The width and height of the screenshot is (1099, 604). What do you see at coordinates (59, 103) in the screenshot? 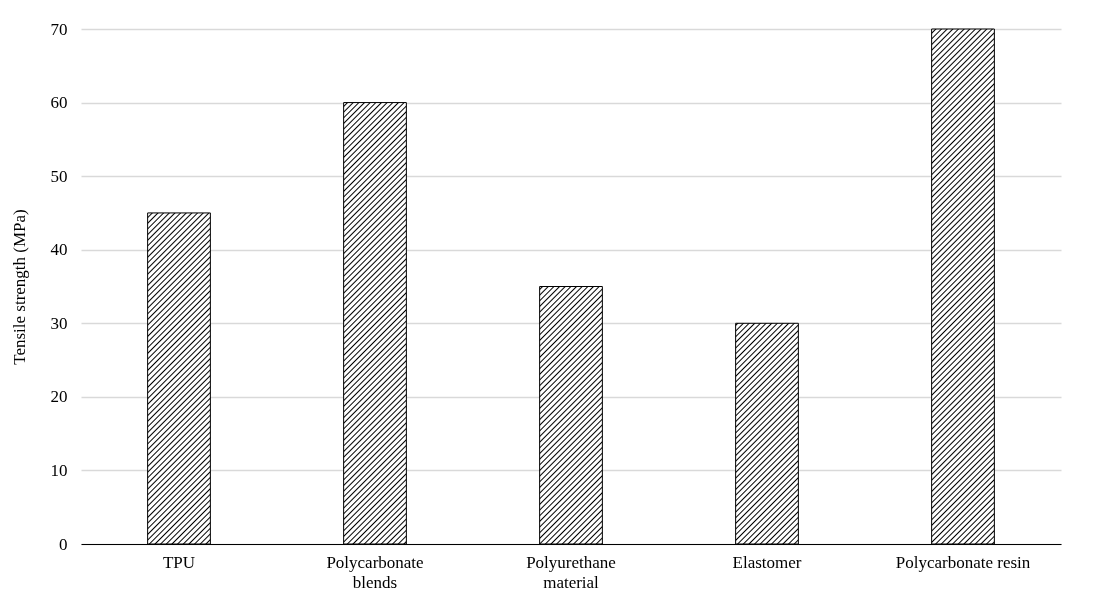
I see `y-tick-label: 60` at bounding box center [59, 103].